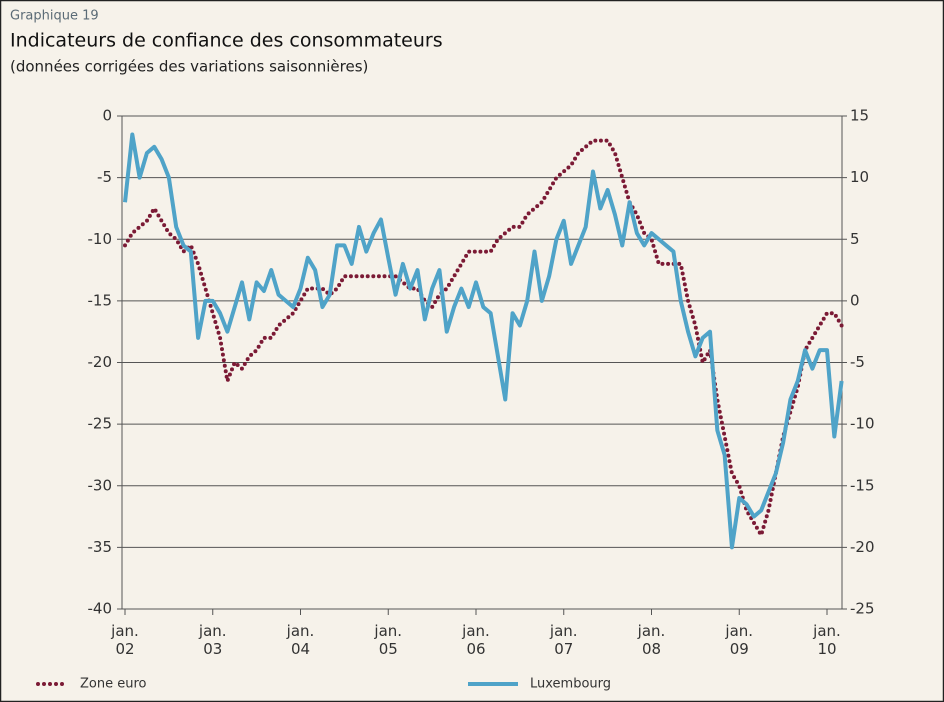  I want to click on y2-tick-label: 15, so click(859, 116).